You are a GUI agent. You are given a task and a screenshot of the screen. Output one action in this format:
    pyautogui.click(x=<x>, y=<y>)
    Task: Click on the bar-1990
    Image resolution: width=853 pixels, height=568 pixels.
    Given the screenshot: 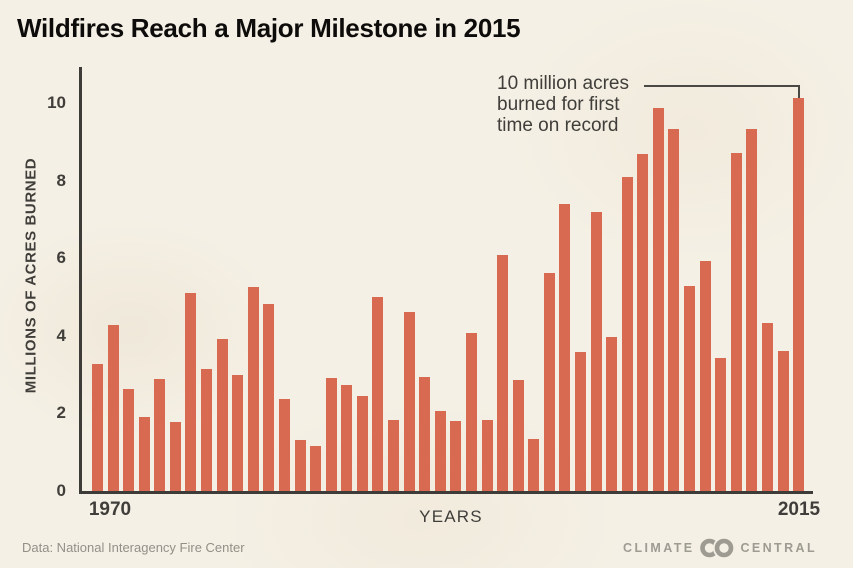 What is the action you would take?
    pyautogui.click(x=409, y=401)
    